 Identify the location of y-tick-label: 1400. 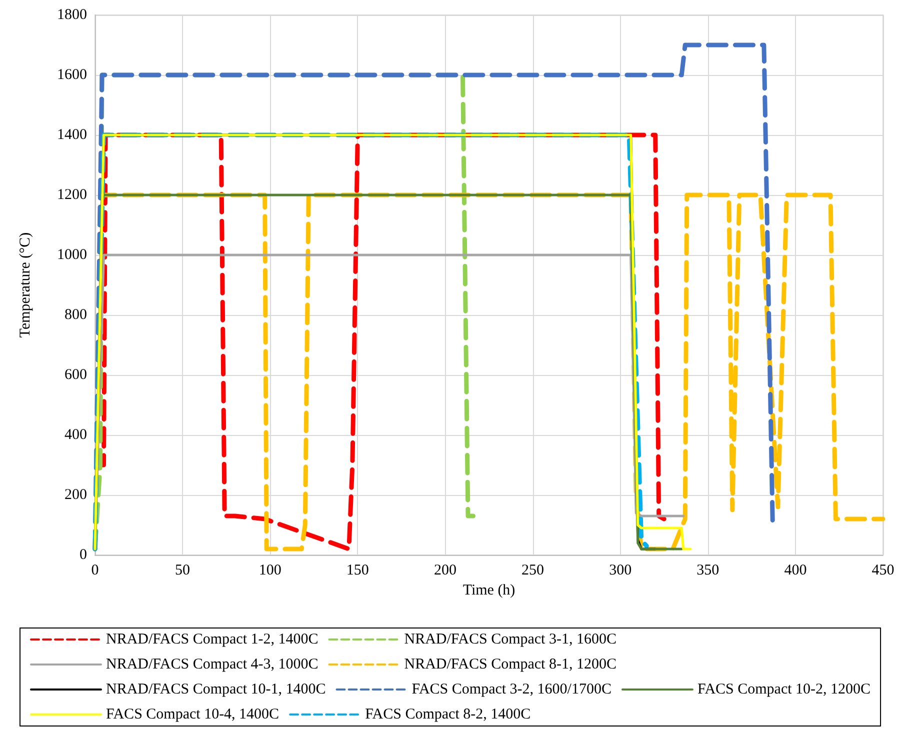
(72, 135).